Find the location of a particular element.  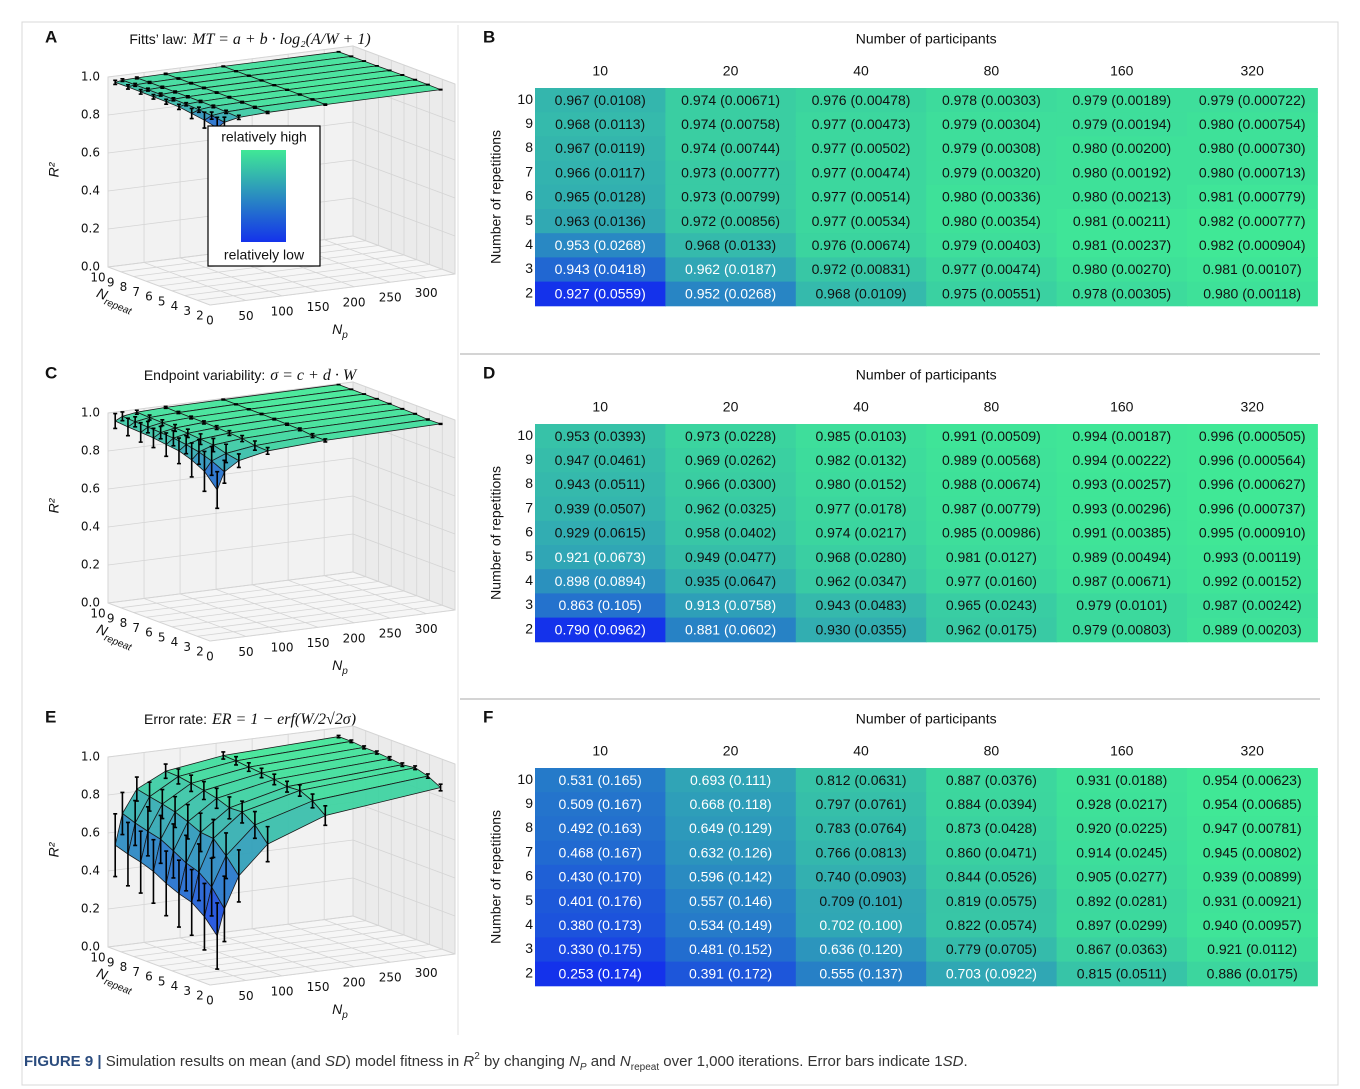

cell-label: 0.980 (0.000713) is located at coordinates (1252, 172).